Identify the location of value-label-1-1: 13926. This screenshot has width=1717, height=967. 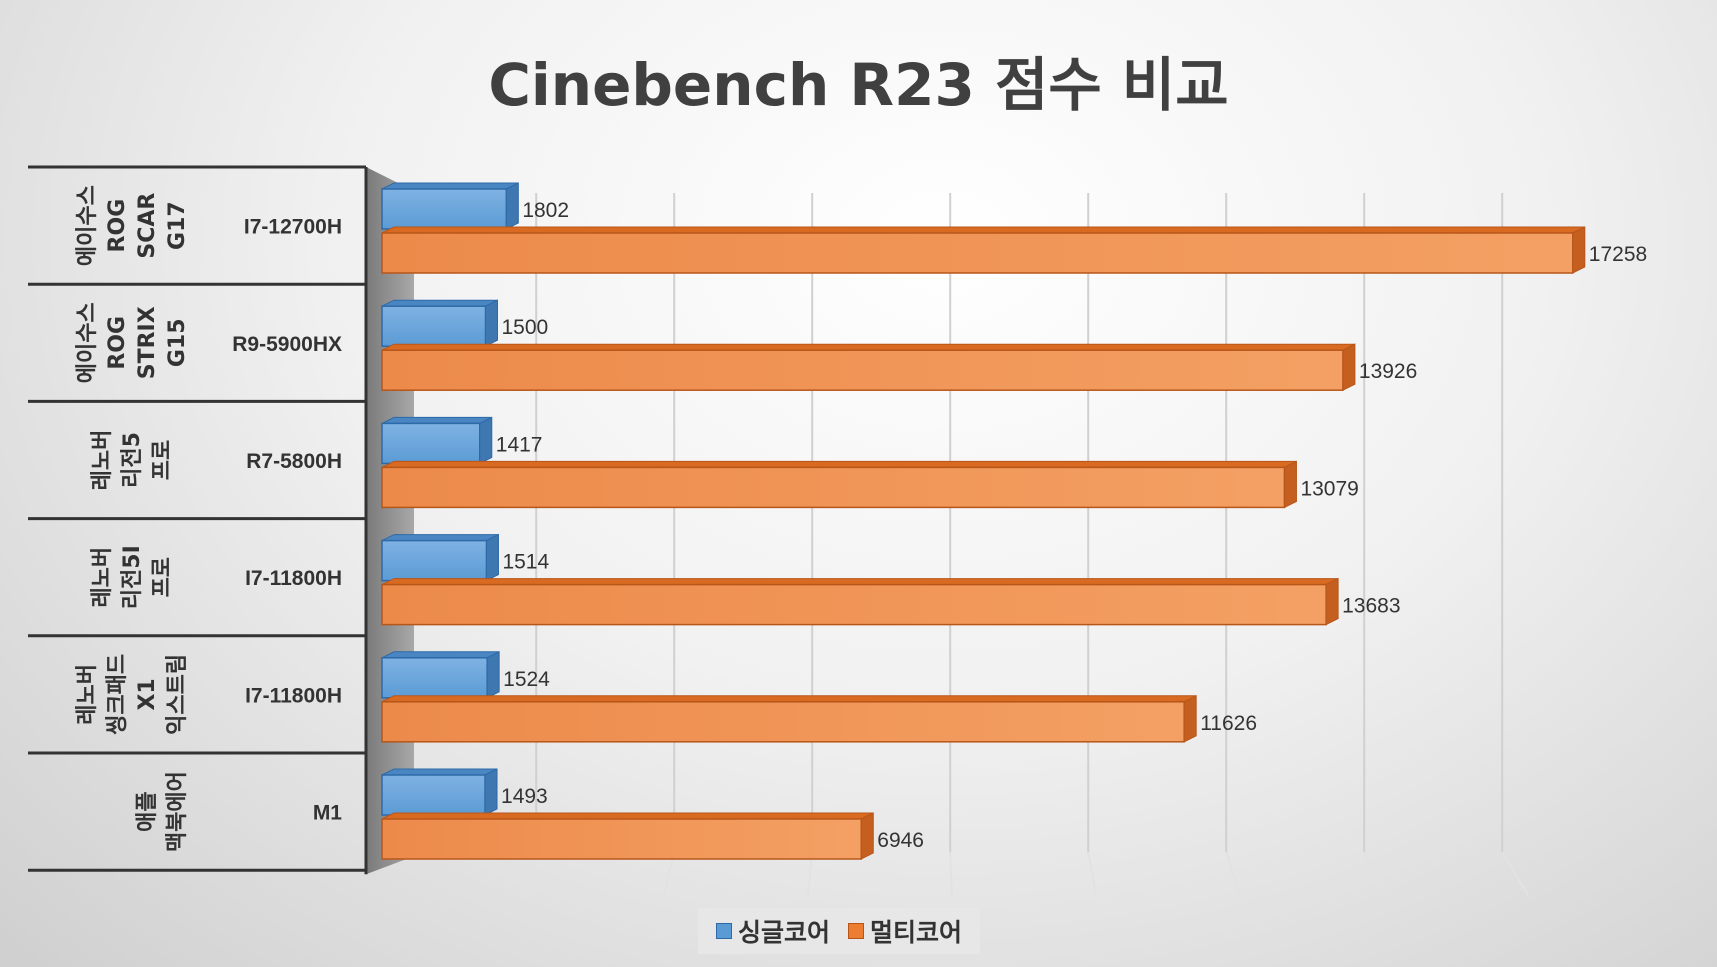
(1388, 371).